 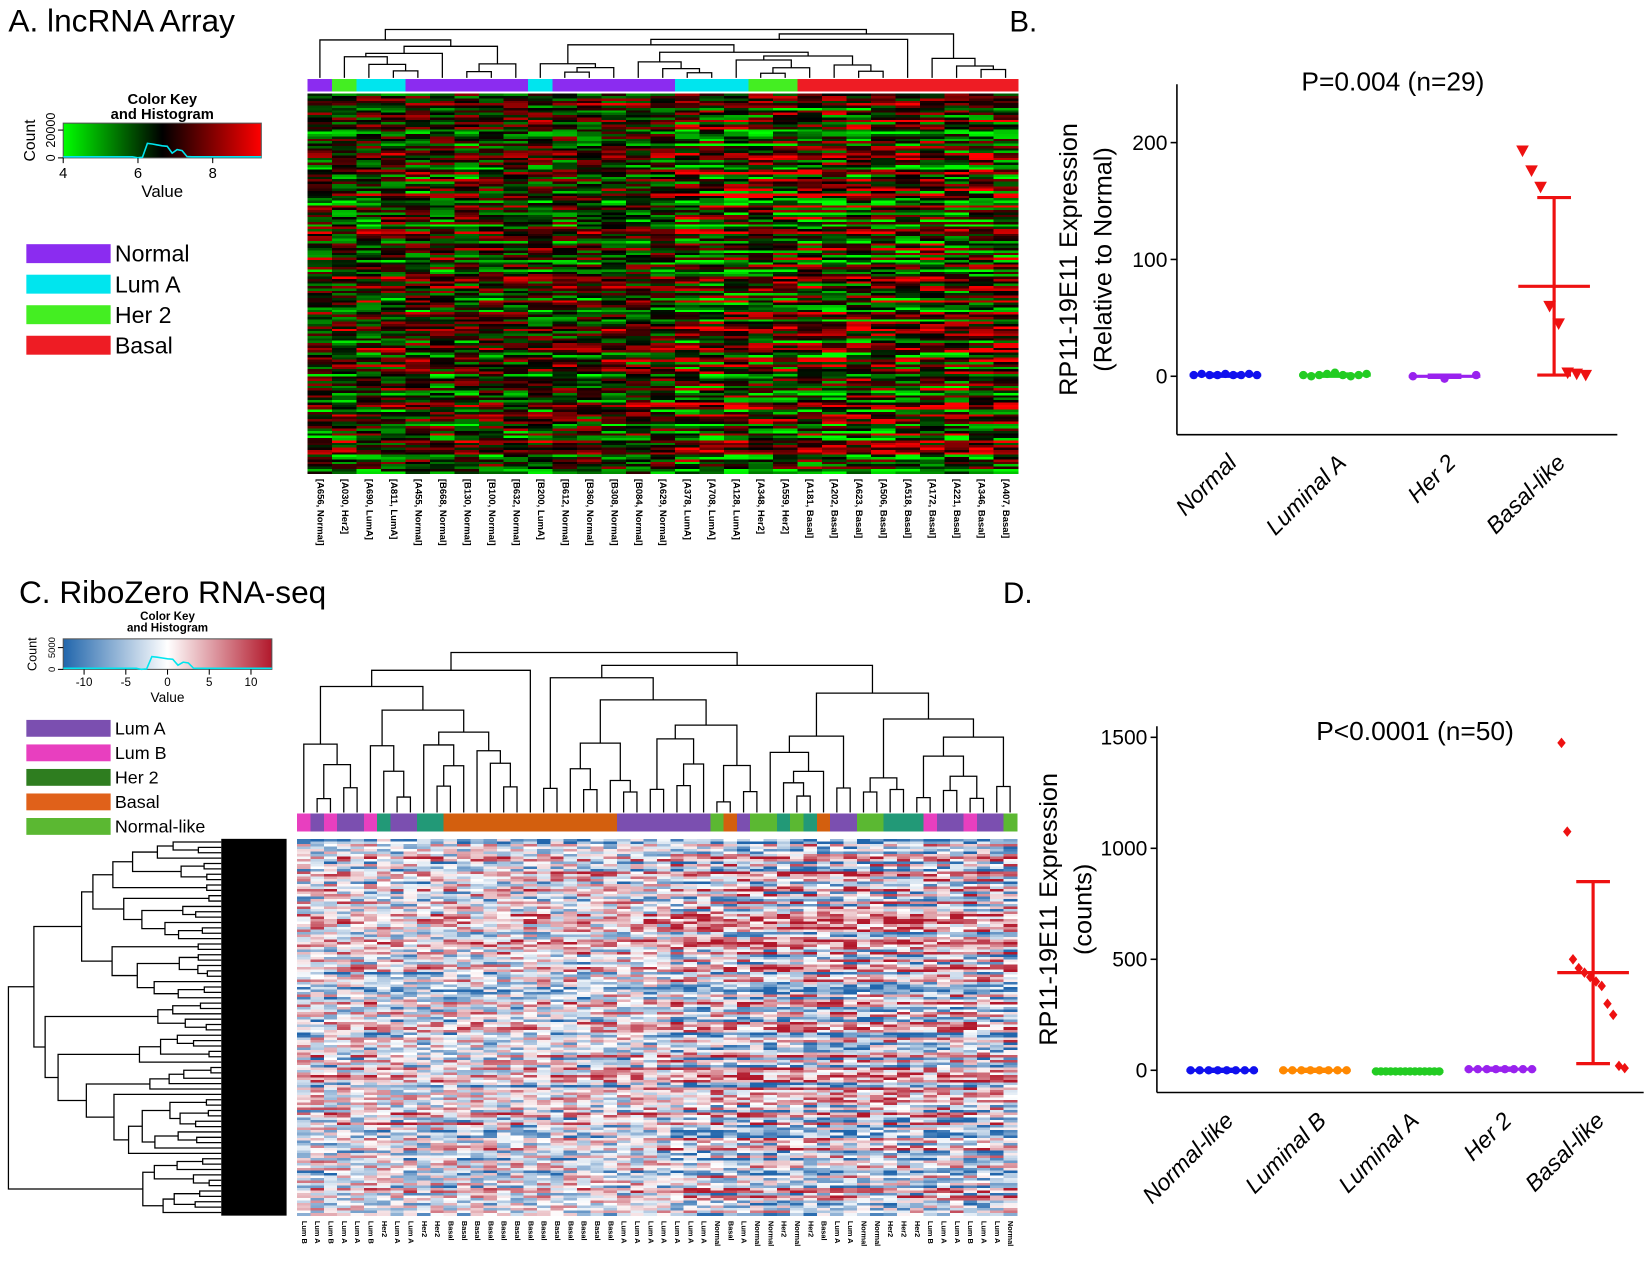 What do you see at coordinates (162, 150) in the screenshot?
I see `key-histogram` at bounding box center [162, 150].